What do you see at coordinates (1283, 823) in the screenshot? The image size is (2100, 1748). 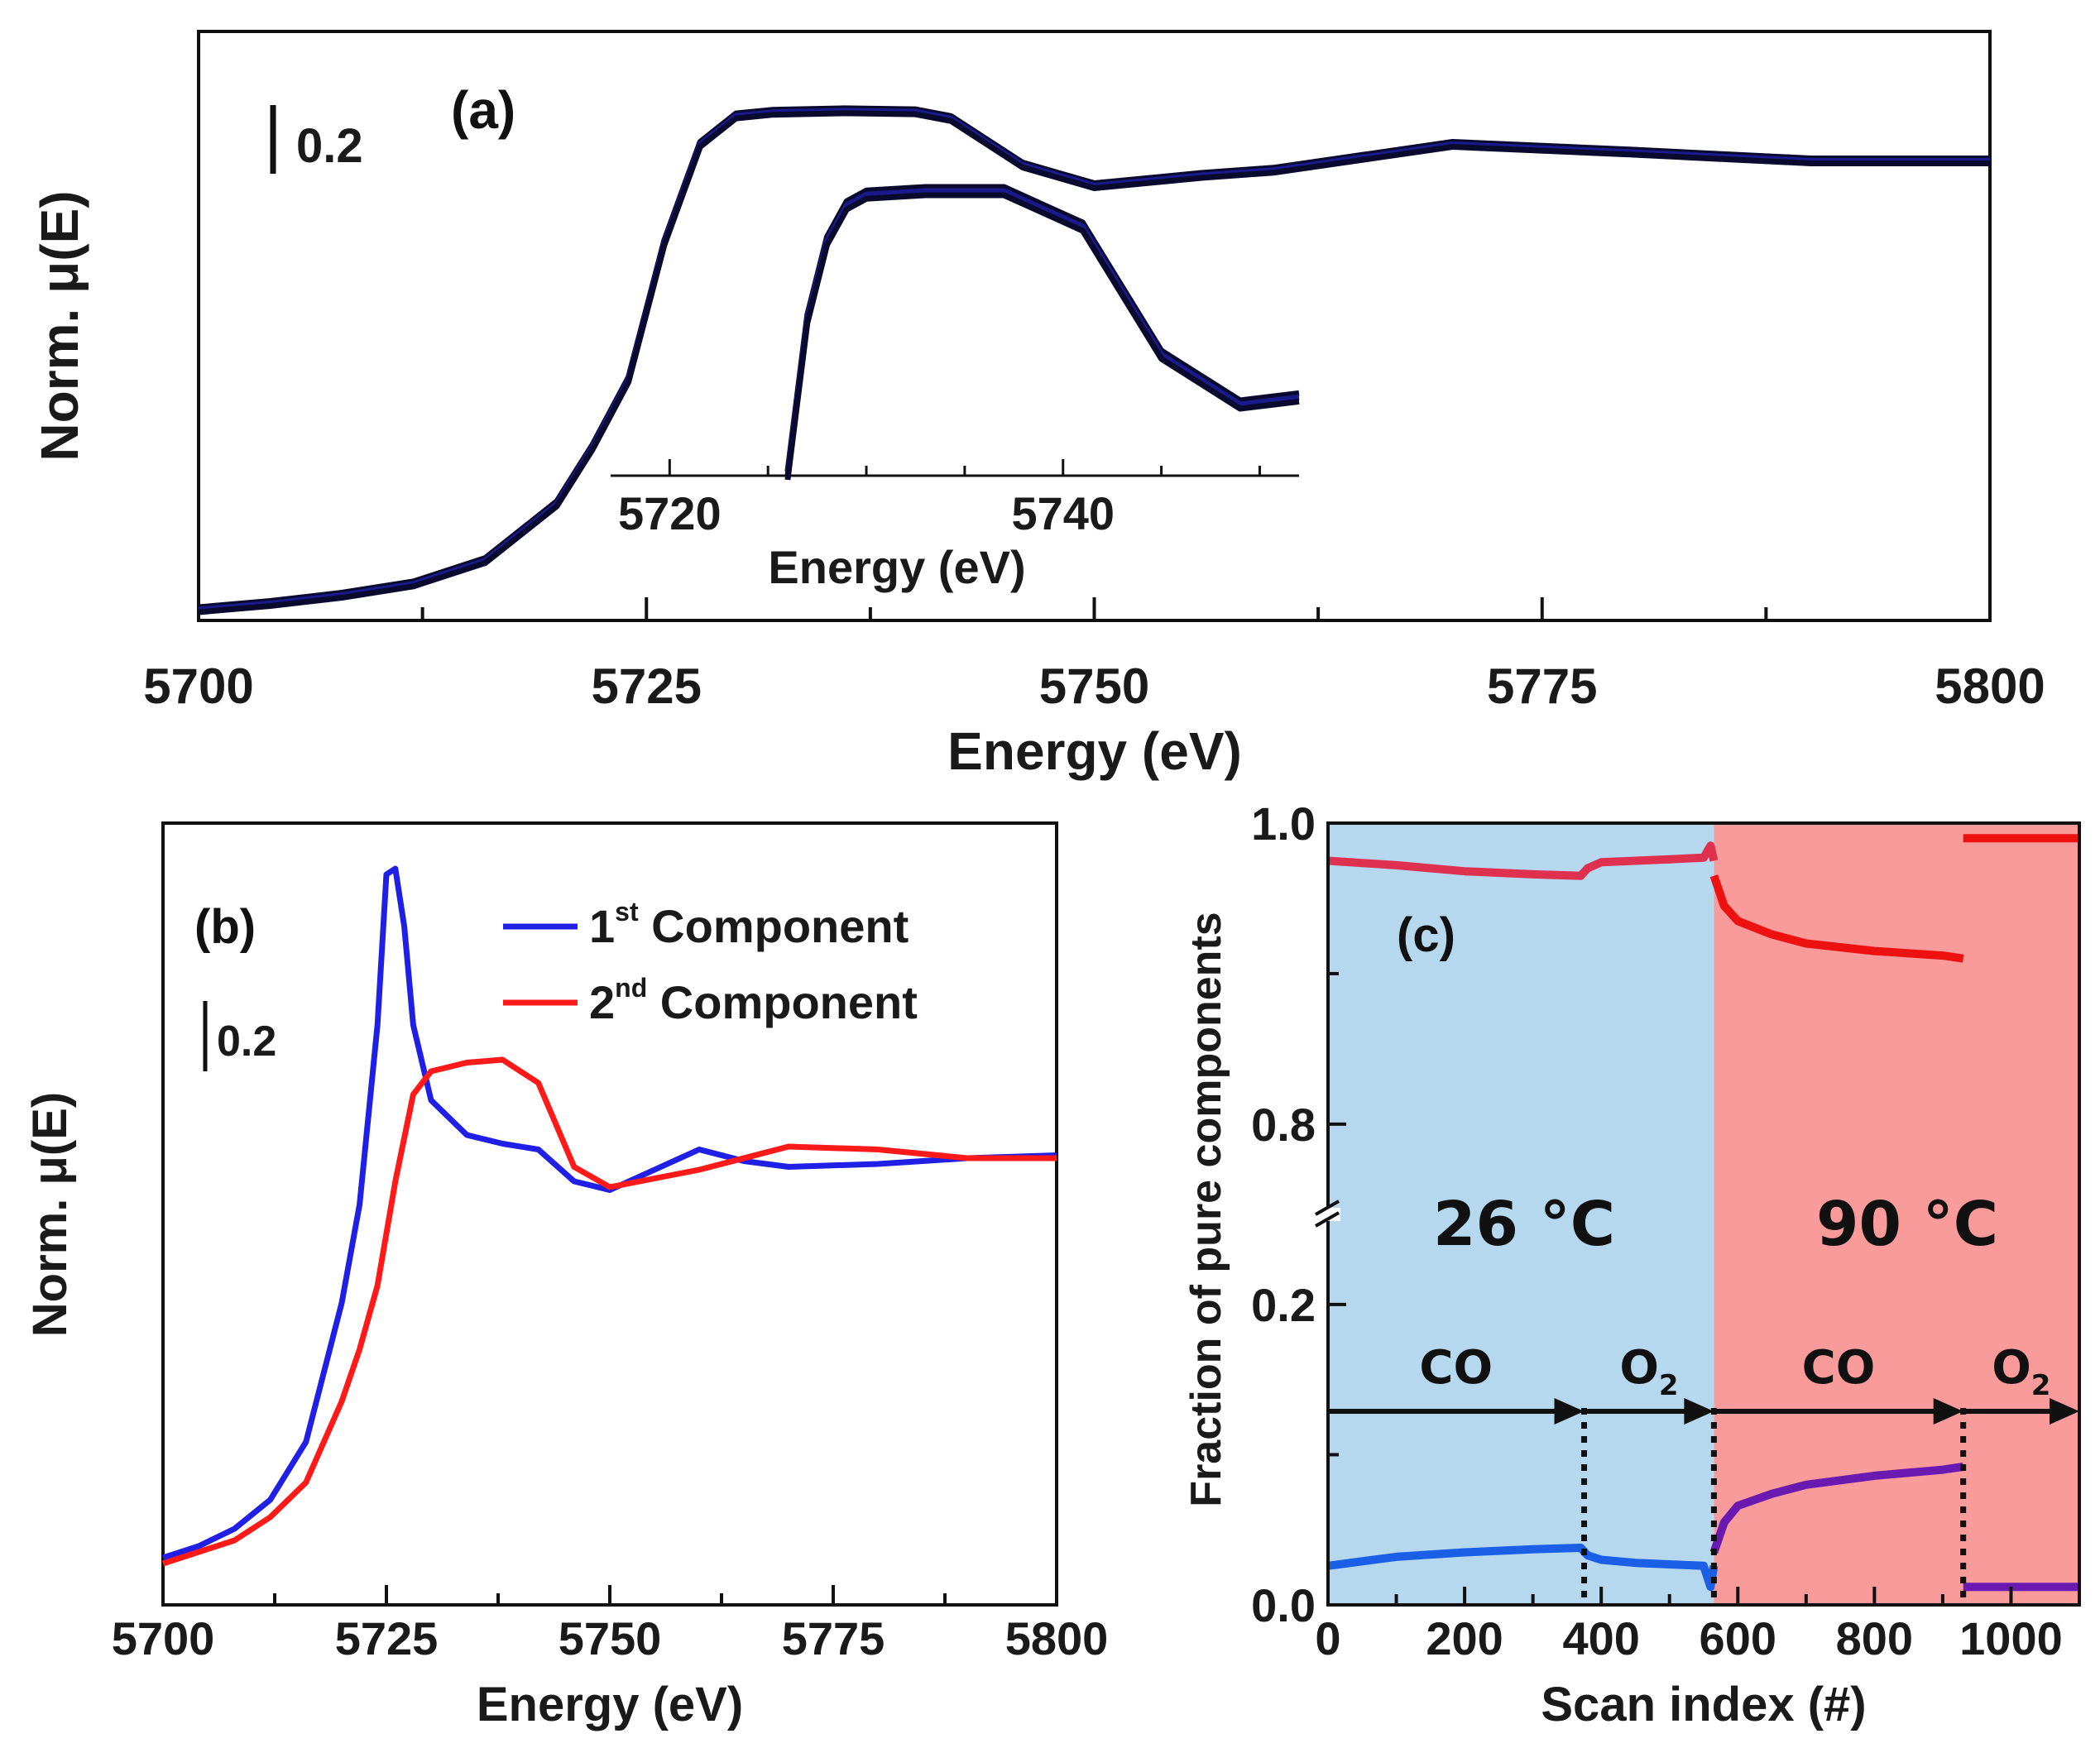 I see `panel-c-y-tick-label: 1.0` at bounding box center [1283, 823].